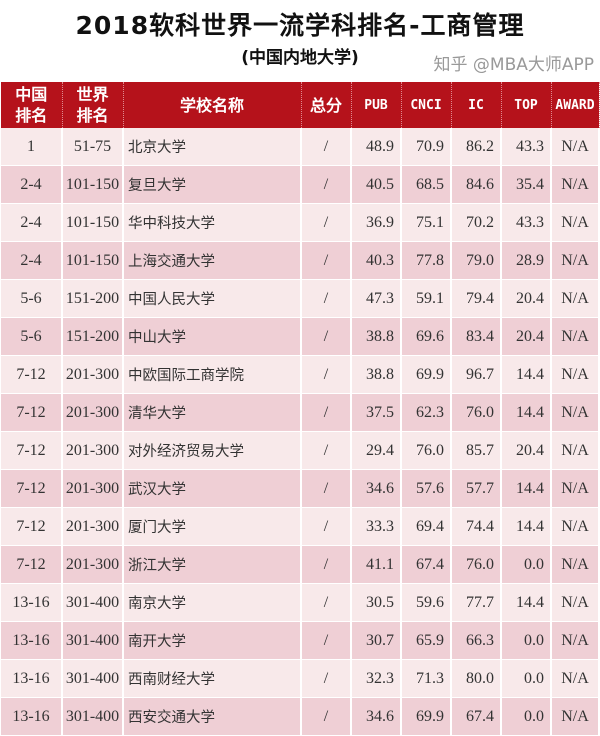 This screenshot has height=736, width=600. I want to click on cell-ic: 84.6, so click(476, 184).